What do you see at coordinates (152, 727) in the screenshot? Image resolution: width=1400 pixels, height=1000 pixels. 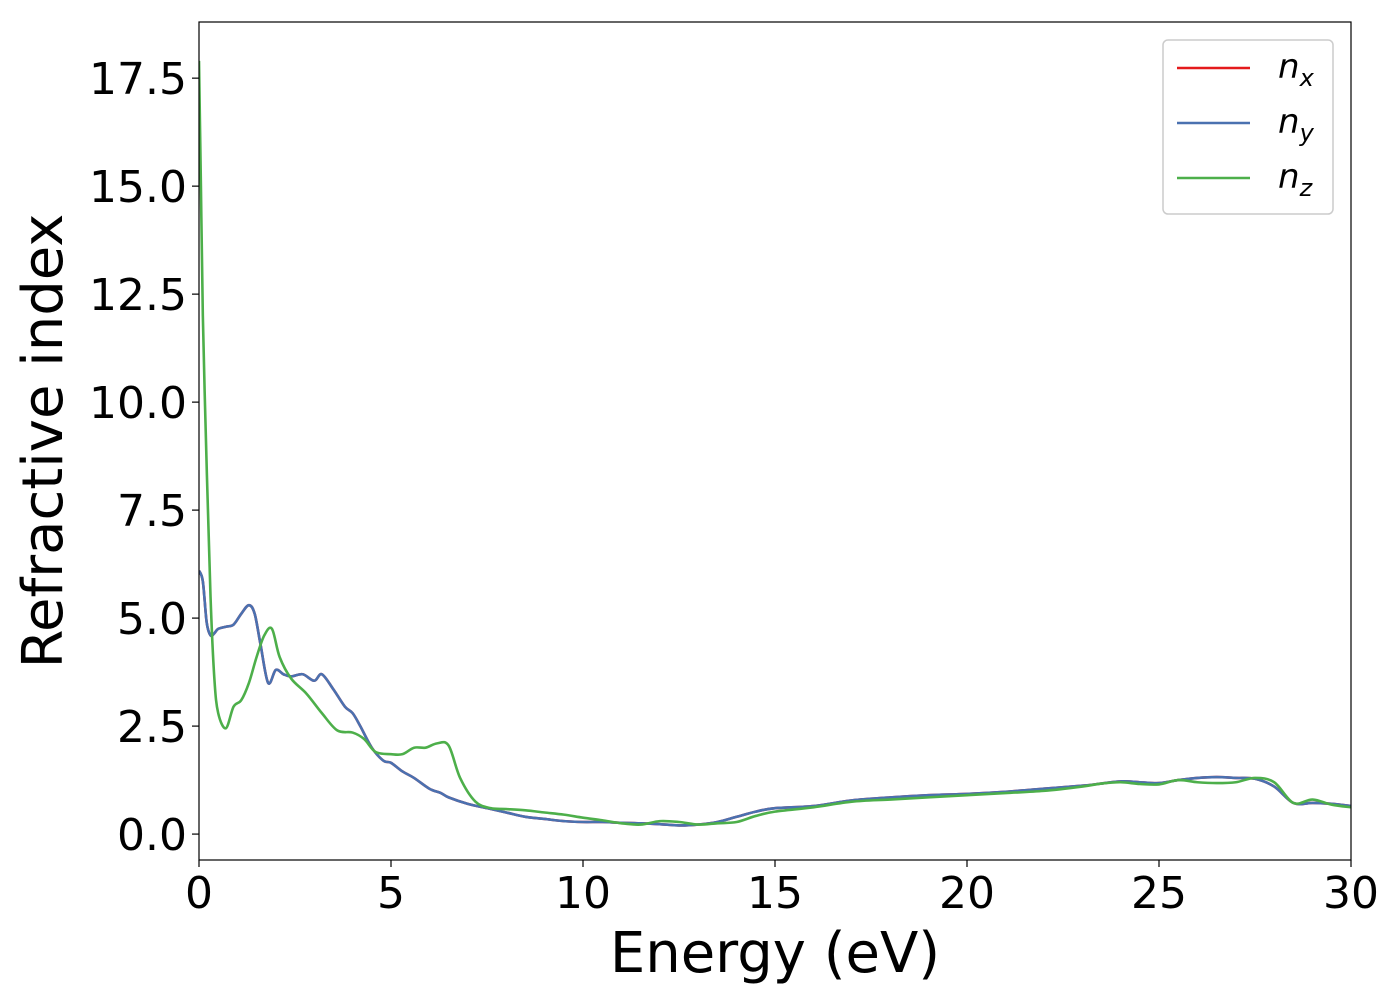 I see `y-tick-label: 2.5` at bounding box center [152, 727].